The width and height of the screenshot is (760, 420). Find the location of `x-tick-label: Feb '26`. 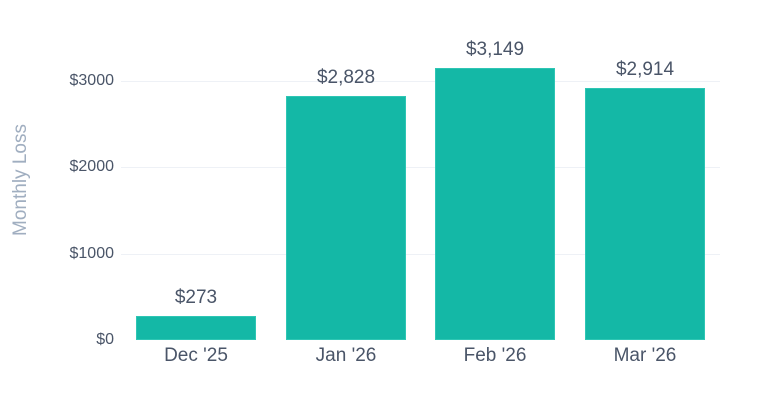

x-tick-label: Feb '26 is located at coordinates (495, 355).